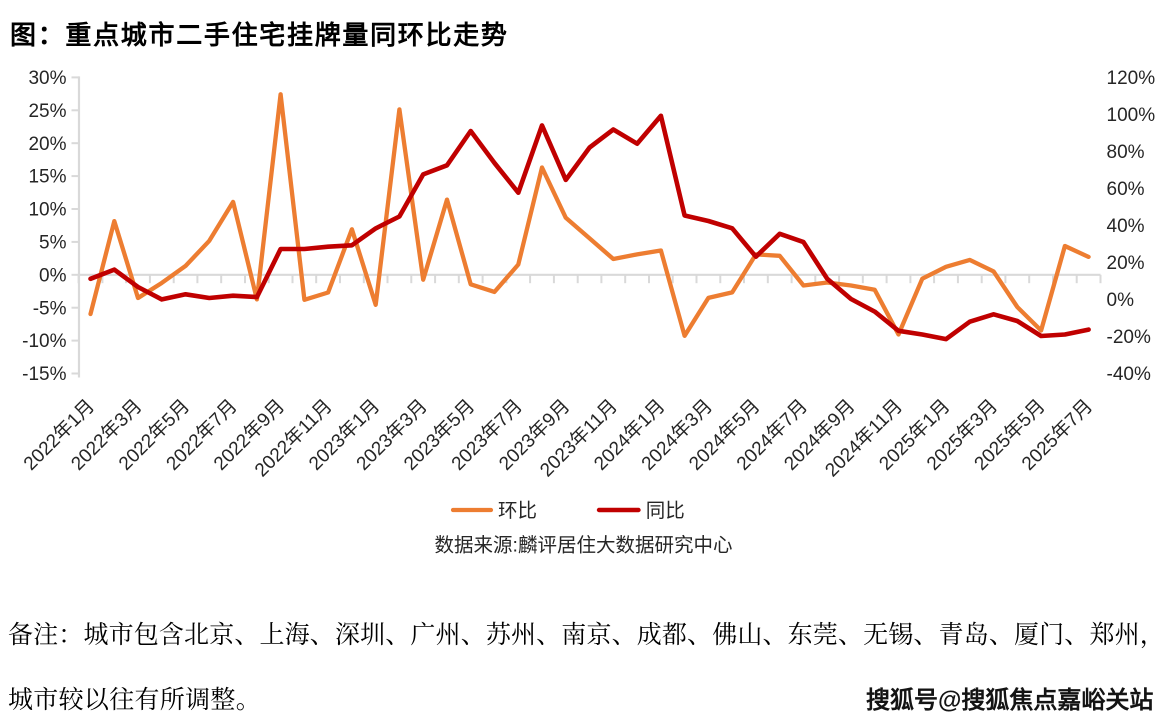  I want to click on svg-text: 120%, so click(1131, 78).